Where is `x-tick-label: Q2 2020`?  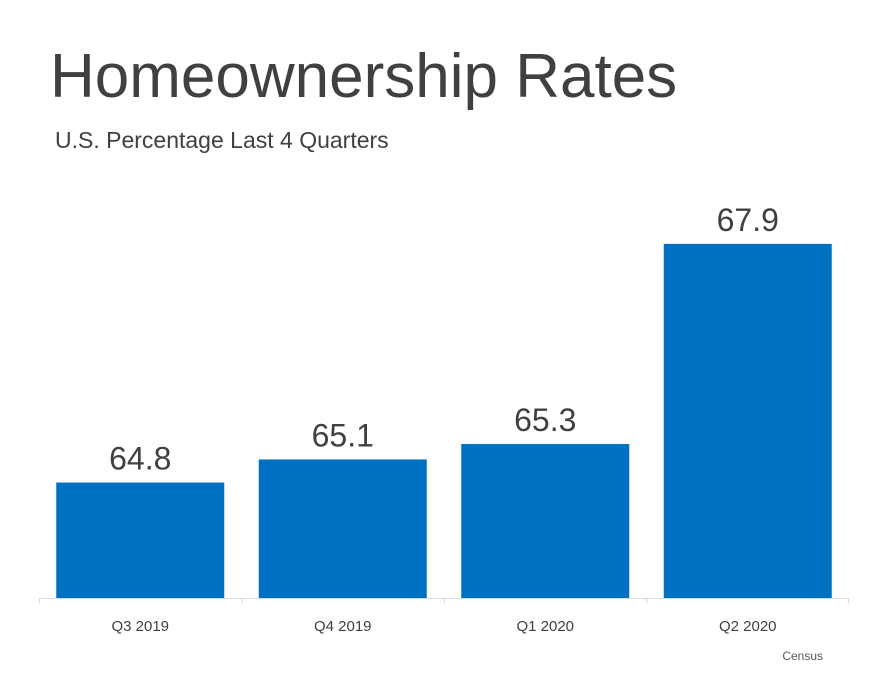 x-tick-label: Q2 2020 is located at coordinates (748, 626).